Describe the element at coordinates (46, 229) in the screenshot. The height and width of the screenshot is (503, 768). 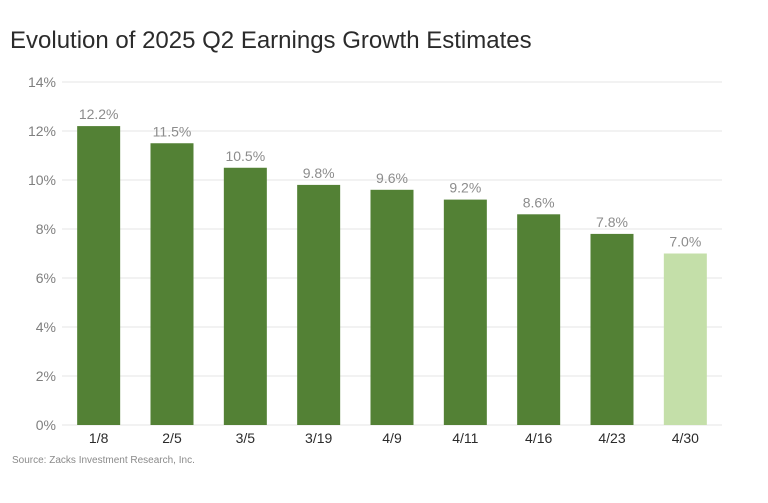
I see `y-tick-label: 8%` at that location.